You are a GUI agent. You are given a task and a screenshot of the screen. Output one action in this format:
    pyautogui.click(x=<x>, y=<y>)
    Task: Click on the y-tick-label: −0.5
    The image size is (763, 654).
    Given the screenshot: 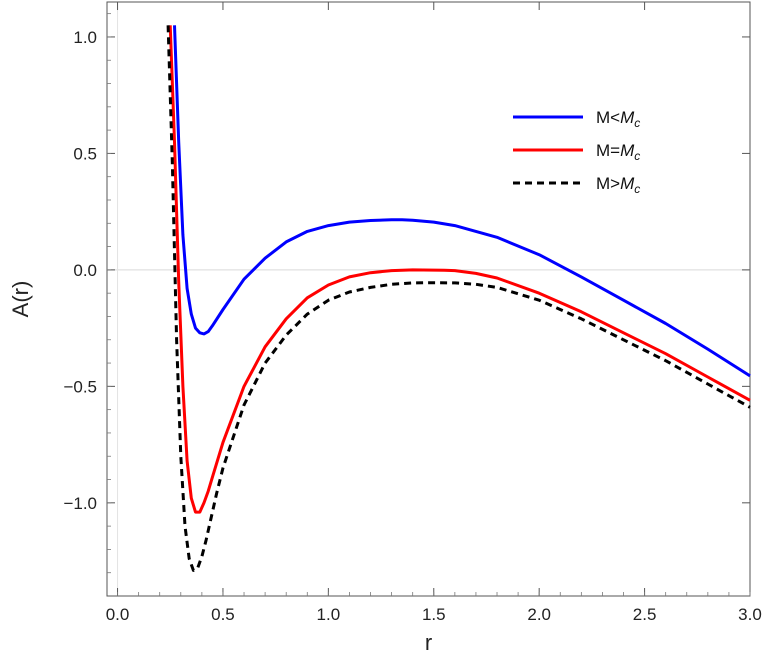 What is the action you would take?
    pyautogui.click(x=80, y=386)
    